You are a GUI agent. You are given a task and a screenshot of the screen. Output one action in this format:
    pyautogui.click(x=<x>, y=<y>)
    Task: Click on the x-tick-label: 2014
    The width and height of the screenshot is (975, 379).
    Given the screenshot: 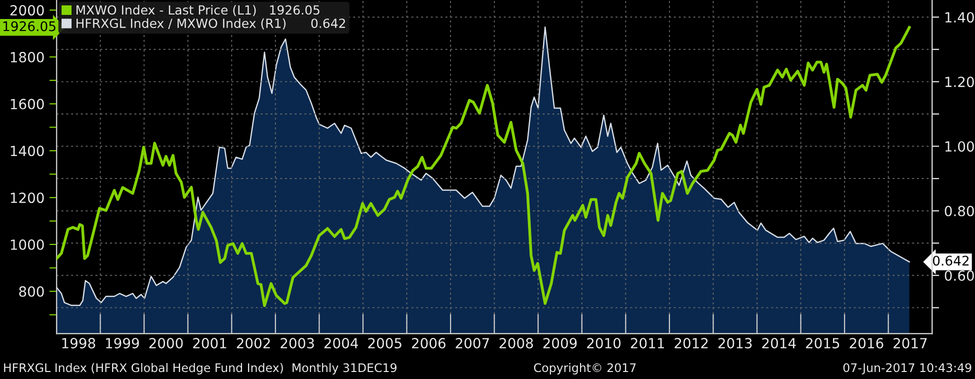 What is the action you would take?
    pyautogui.click(x=779, y=343)
    